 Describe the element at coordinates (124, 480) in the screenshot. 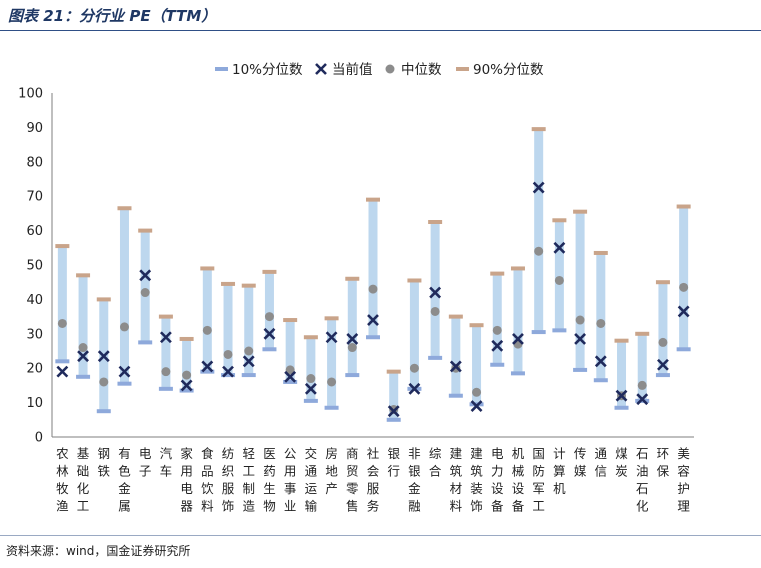

I see `x-tick-label: 有色金属` at that location.